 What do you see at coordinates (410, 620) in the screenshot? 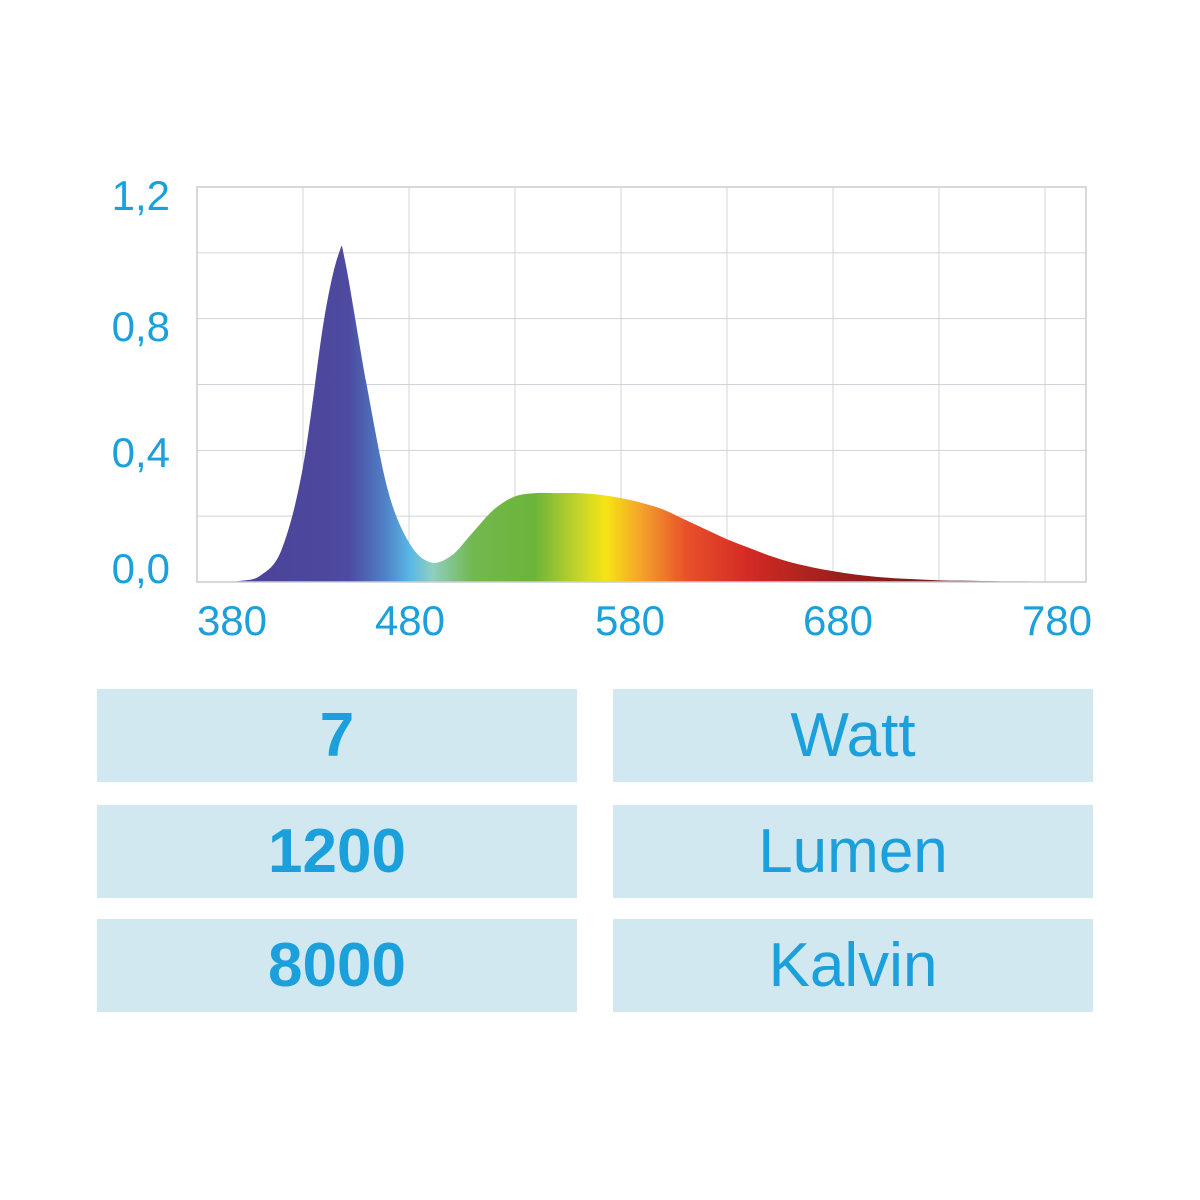
I see `x-tick-label: 480` at bounding box center [410, 620].